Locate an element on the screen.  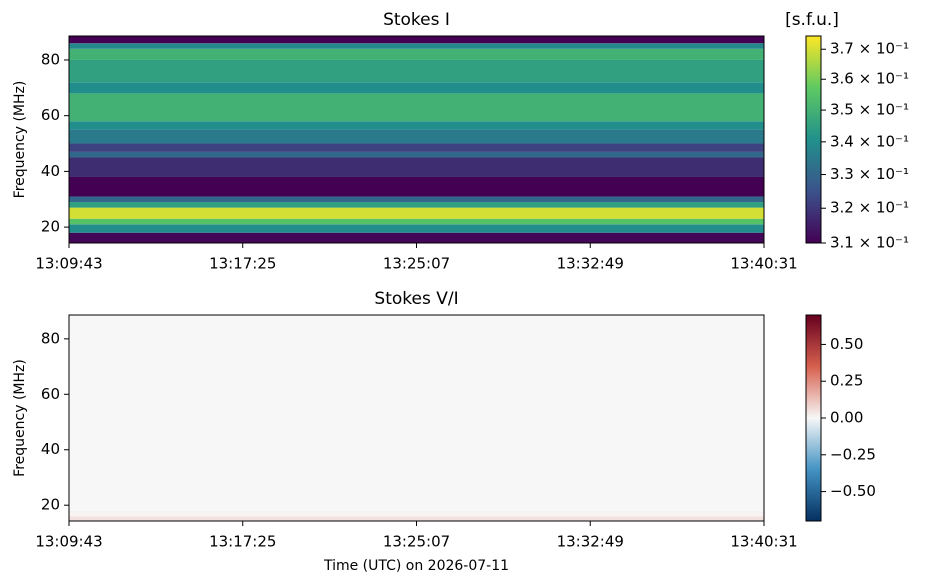
colorbar-label: [s.f.u.] is located at coordinates (812, 20).